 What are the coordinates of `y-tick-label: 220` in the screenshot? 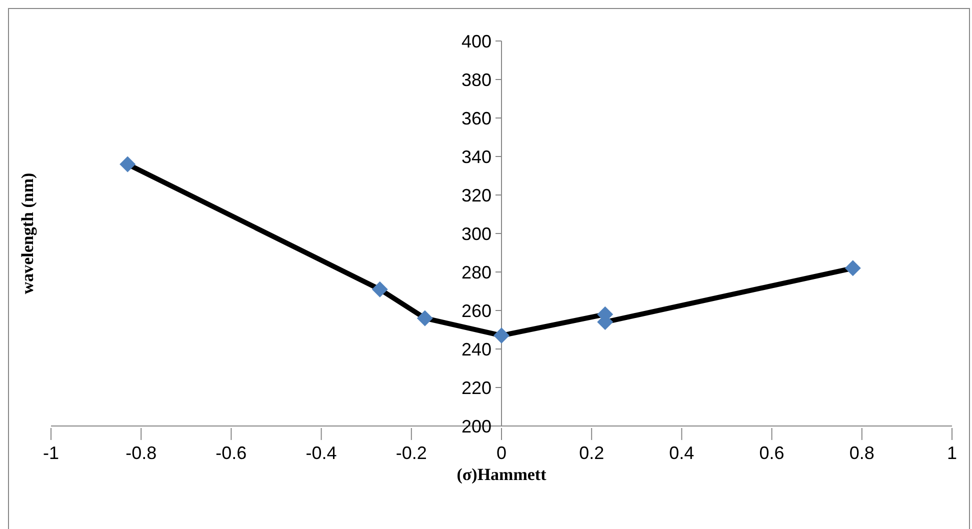 It's located at (476, 388).